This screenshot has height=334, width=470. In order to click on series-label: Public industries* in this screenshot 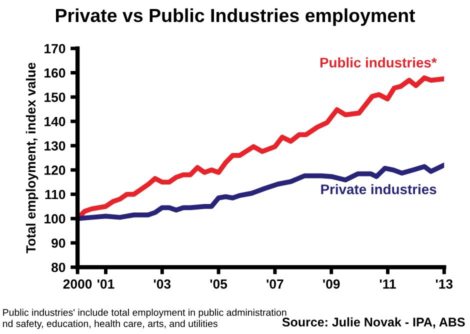, I will do `click(378, 62)`.